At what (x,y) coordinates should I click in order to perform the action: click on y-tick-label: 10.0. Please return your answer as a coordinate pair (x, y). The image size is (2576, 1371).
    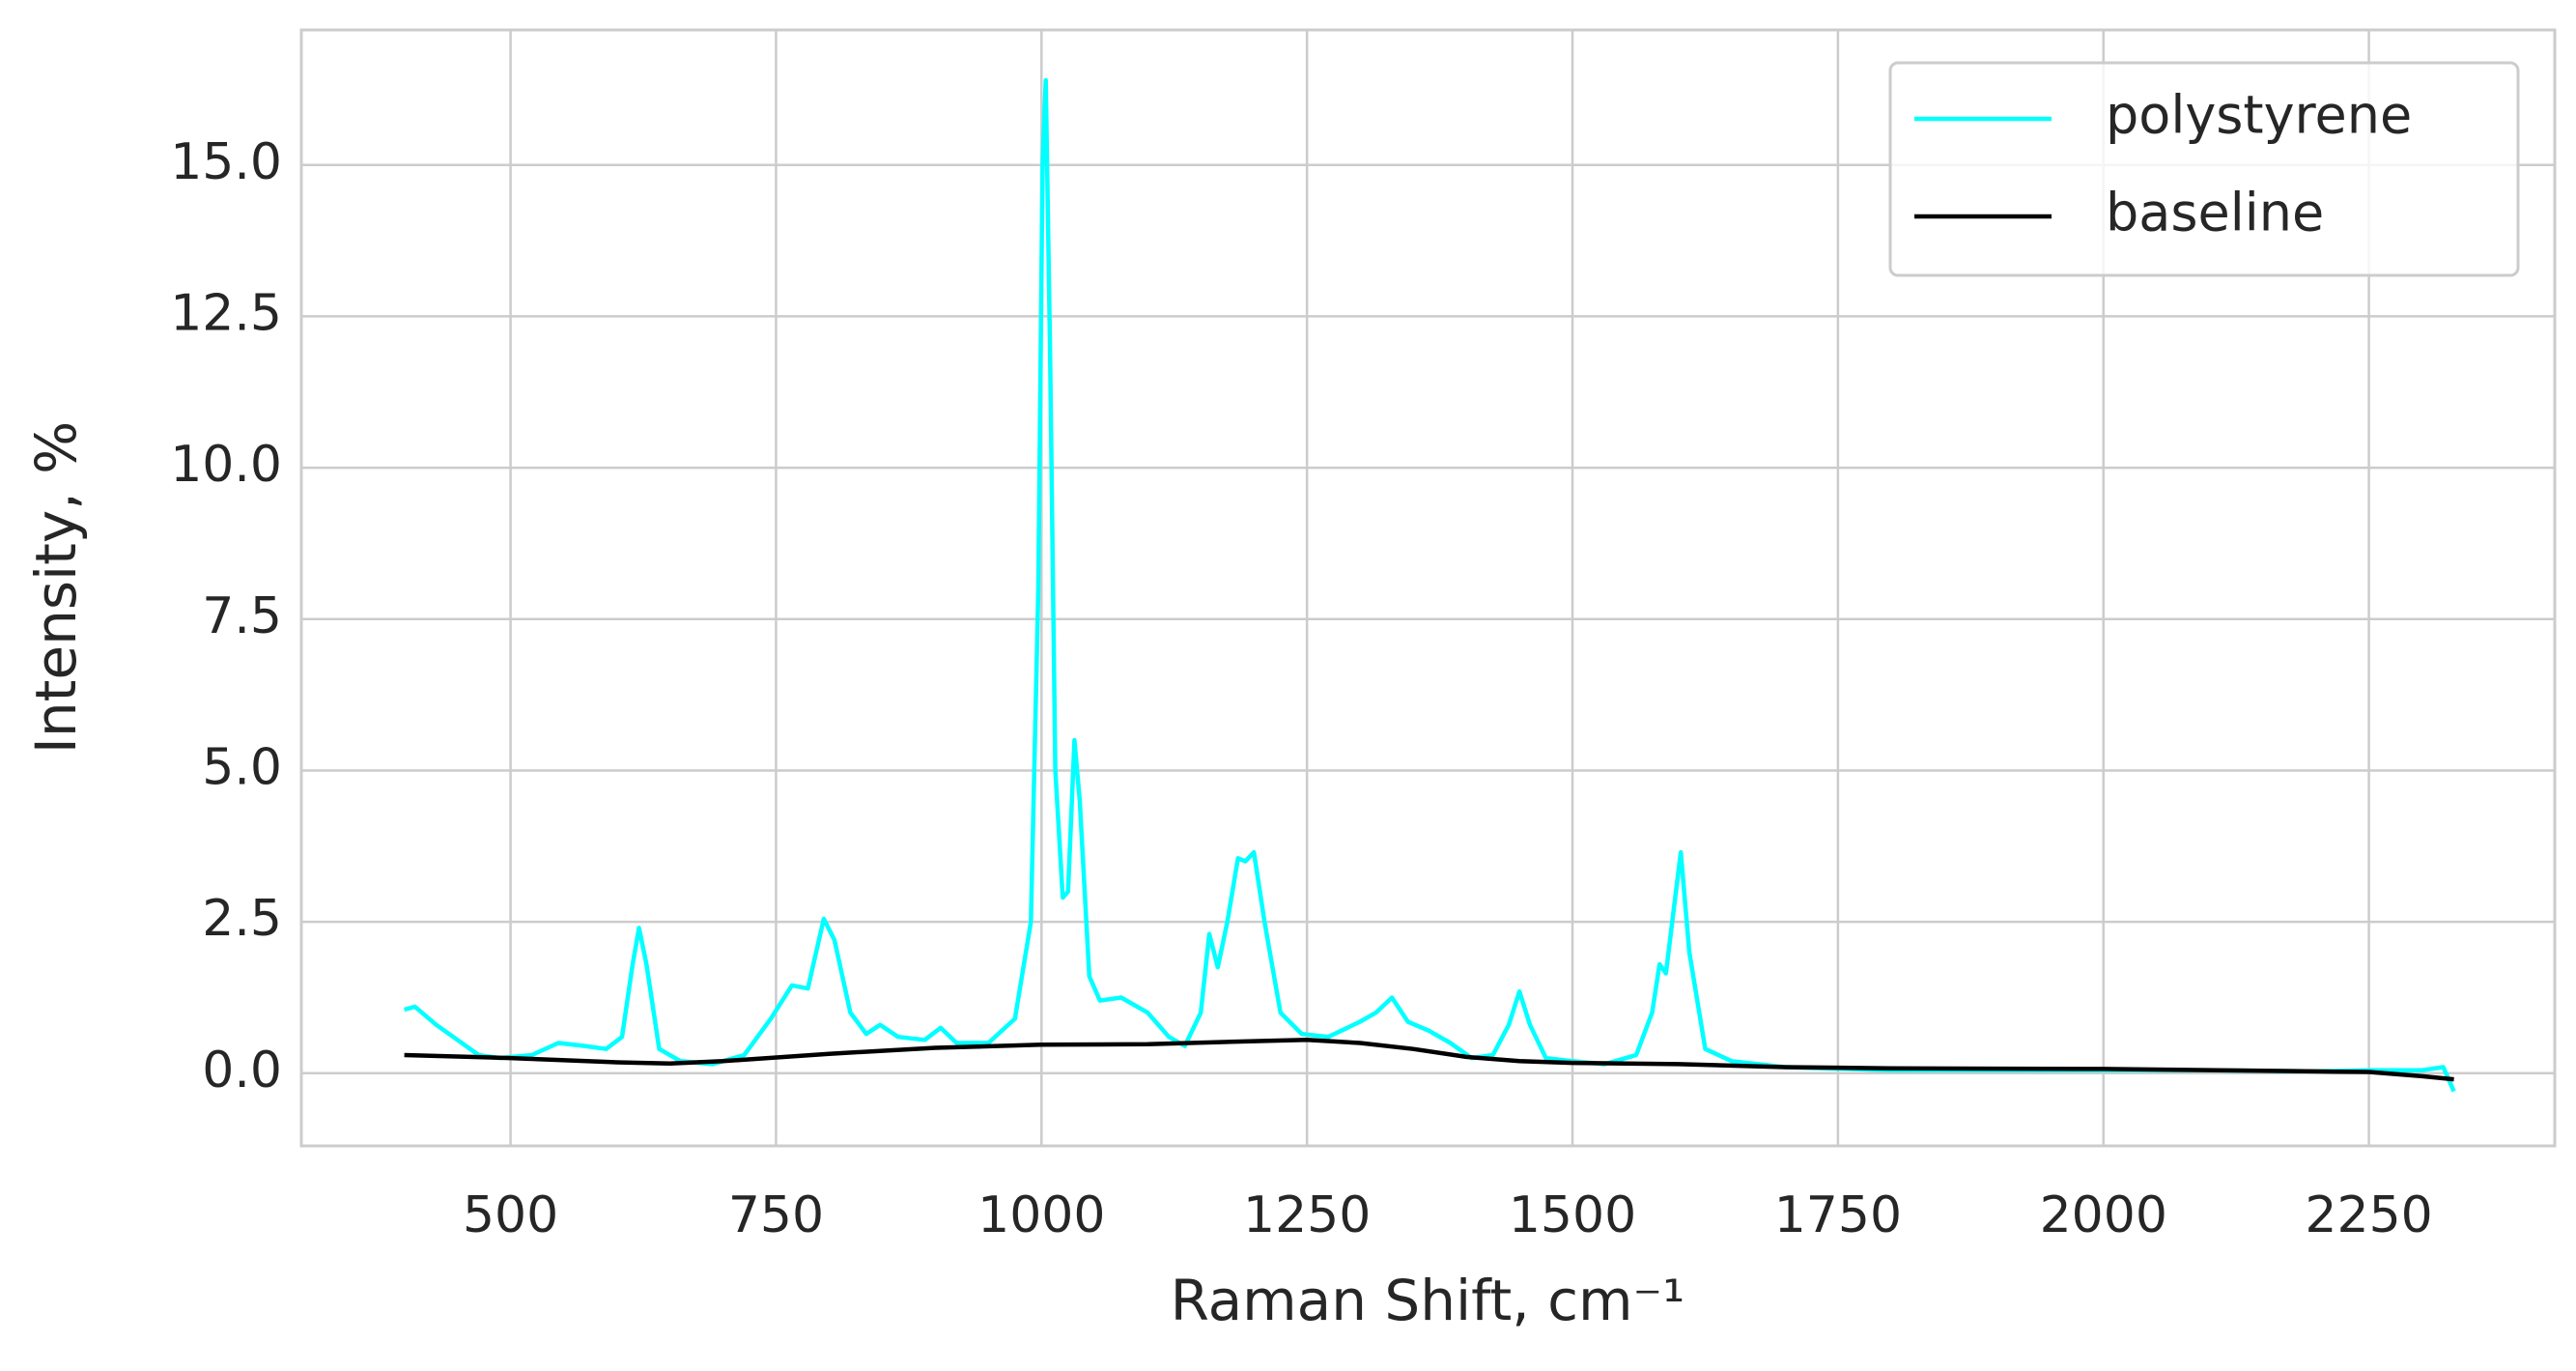
    Looking at the image, I should click on (226, 465).